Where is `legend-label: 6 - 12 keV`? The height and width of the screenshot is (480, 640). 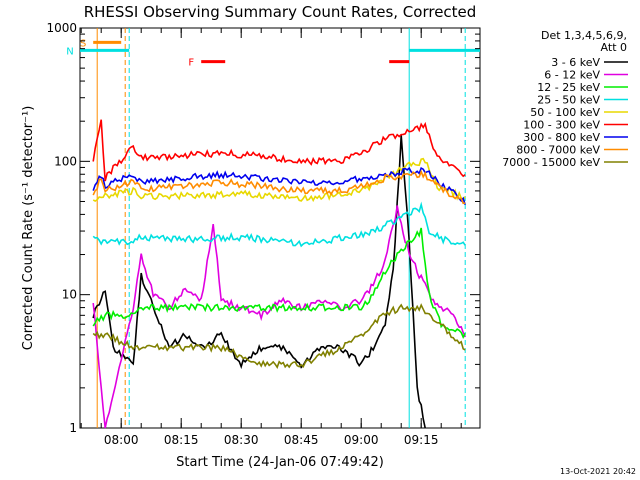
legend-label: 6 - 12 keV is located at coordinates (572, 75).